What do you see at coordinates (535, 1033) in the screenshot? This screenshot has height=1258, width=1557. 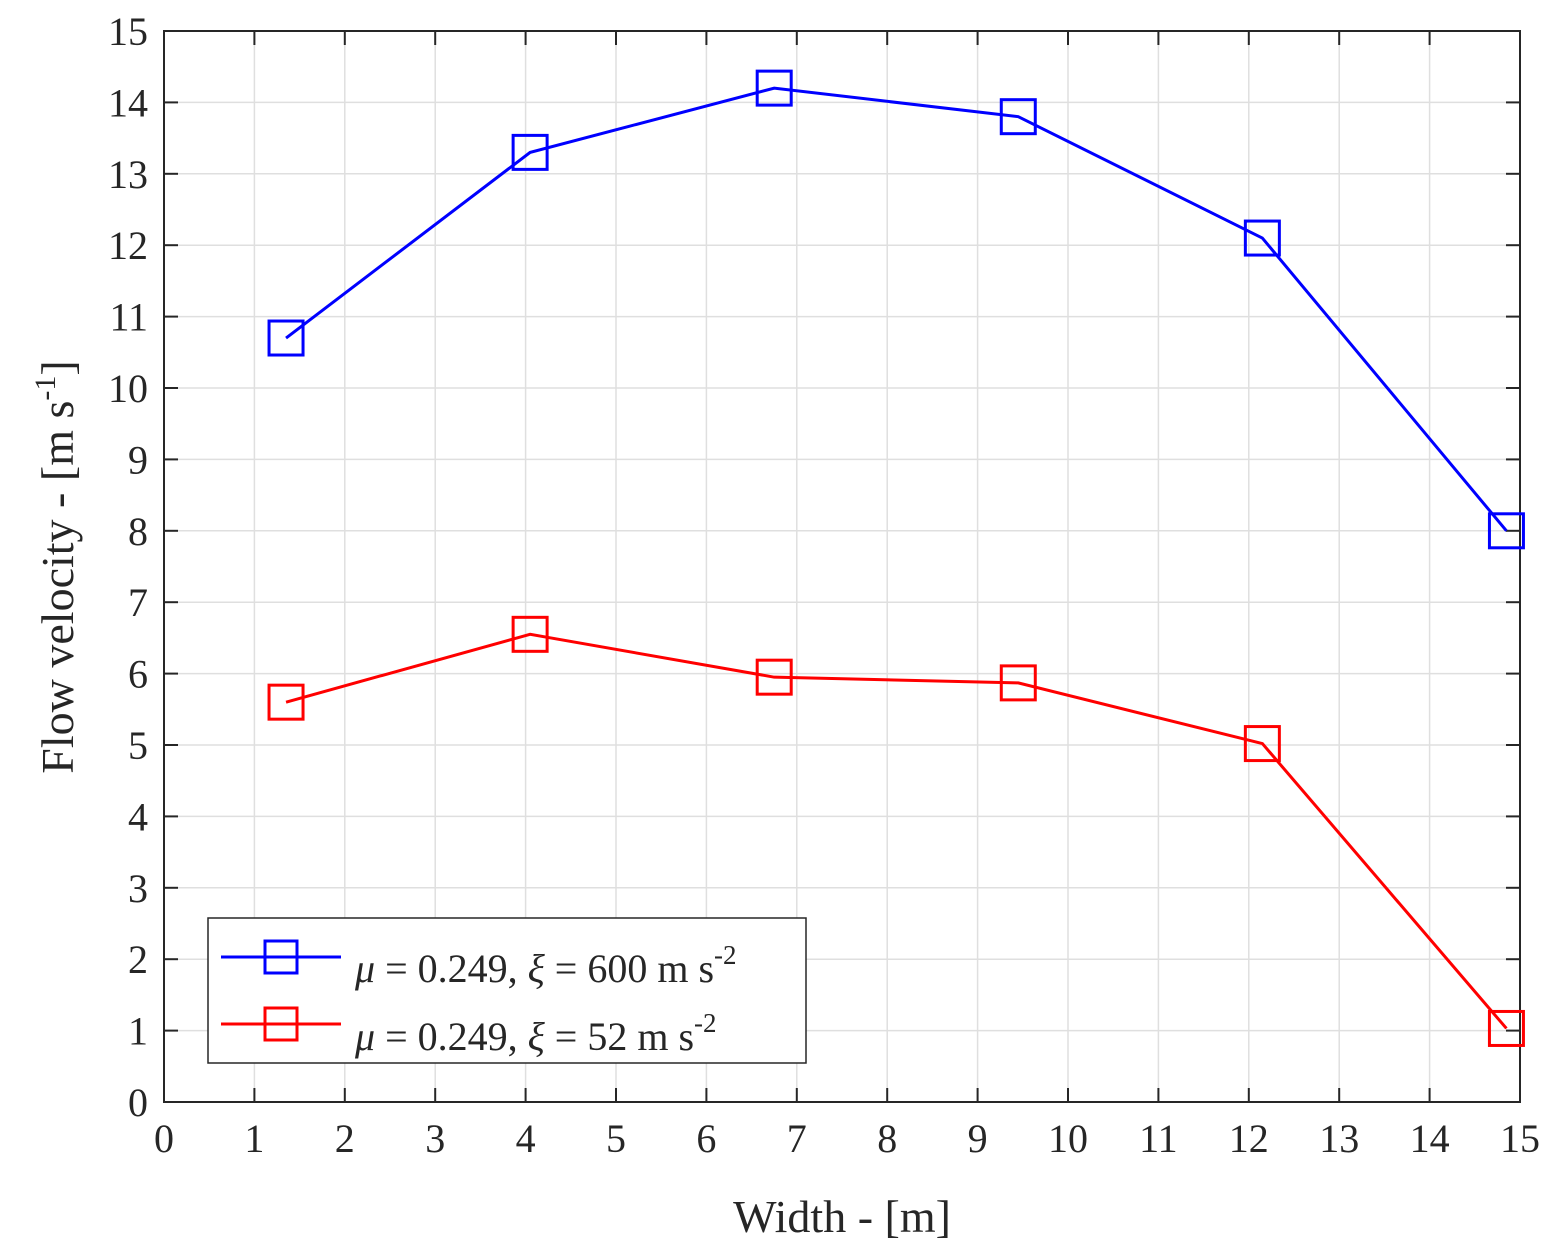 I see `legend-label-red: μ = 0.249, ξ = 52 m s-2` at bounding box center [535, 1033].